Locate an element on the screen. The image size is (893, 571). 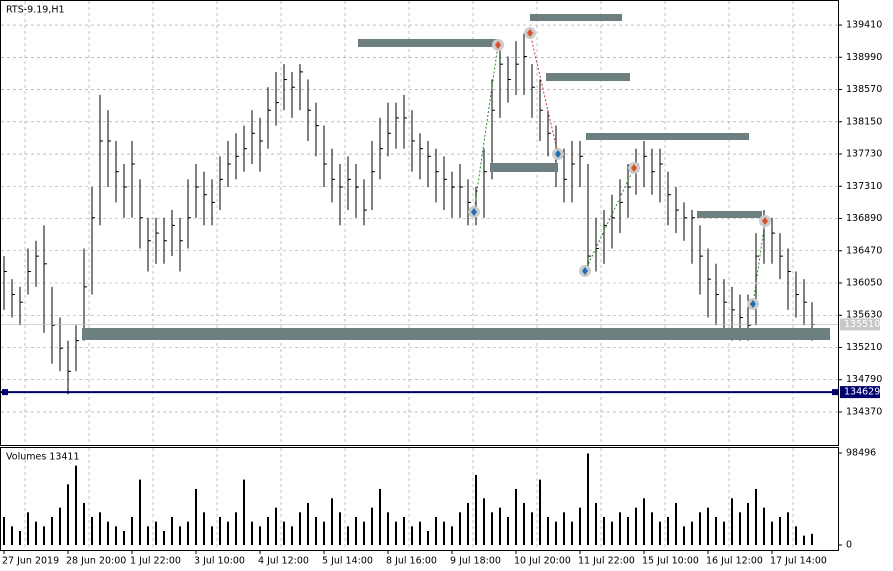
hline-label: 134629 is located at coordinates (862, 392).